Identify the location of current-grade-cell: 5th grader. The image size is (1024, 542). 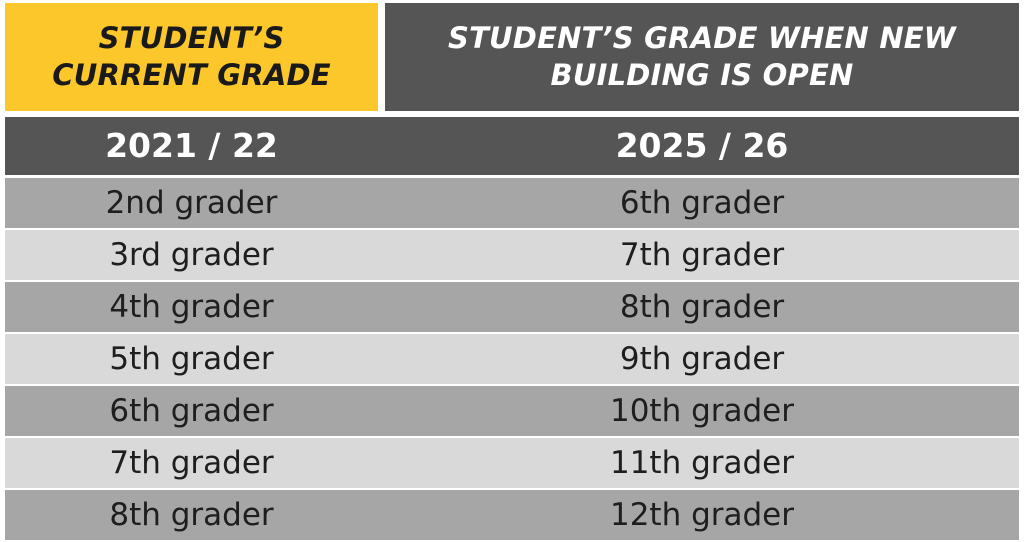
(191, 359).